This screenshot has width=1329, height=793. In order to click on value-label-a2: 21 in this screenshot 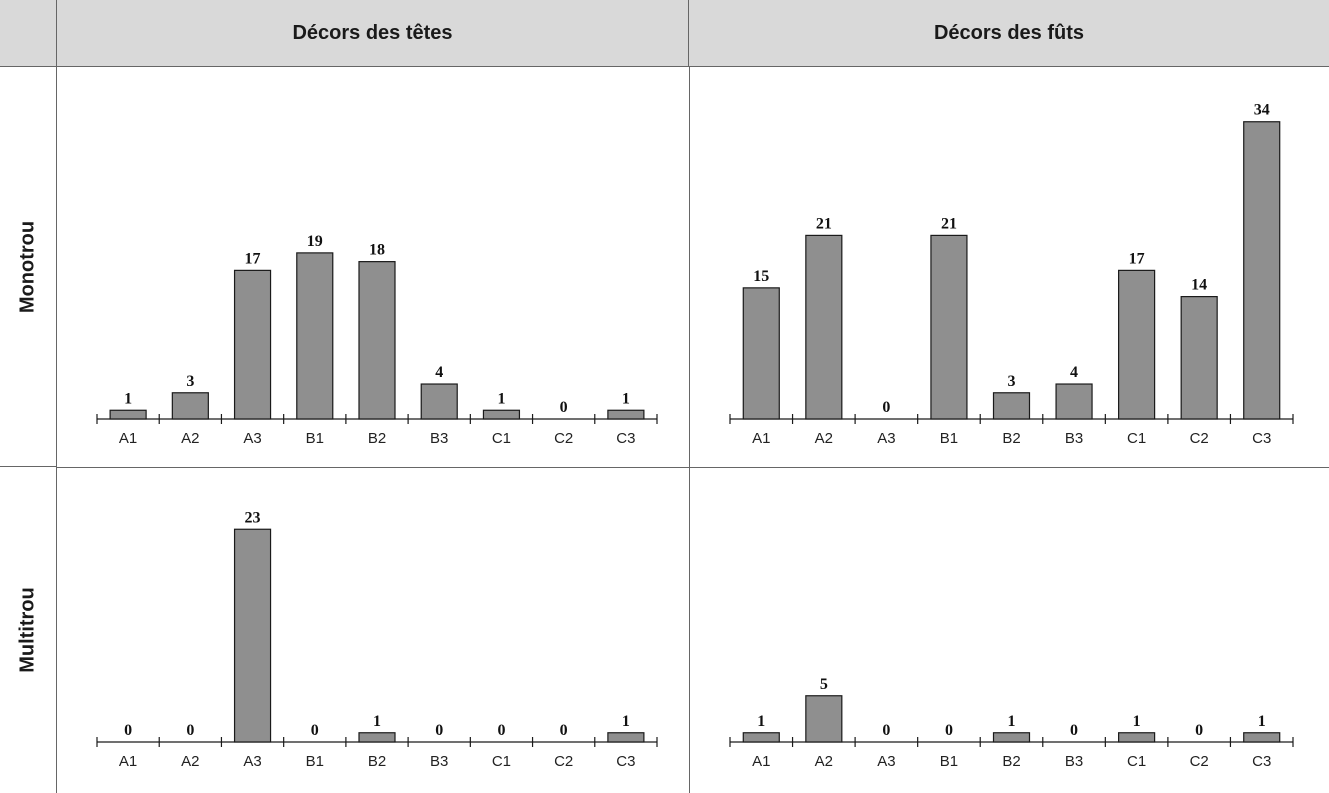, I will do `click(824, 223)`.